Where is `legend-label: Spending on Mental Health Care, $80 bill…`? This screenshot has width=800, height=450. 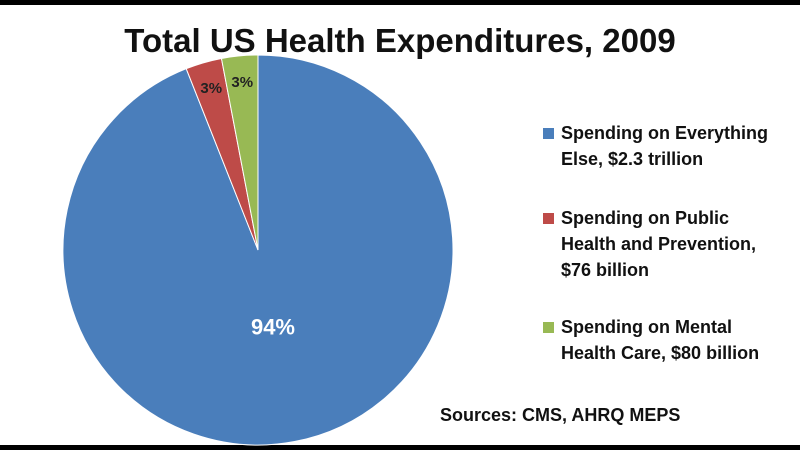
legend-label: Spending on Mental Health Care, $80 bill… is located at coordinates (660, 340).